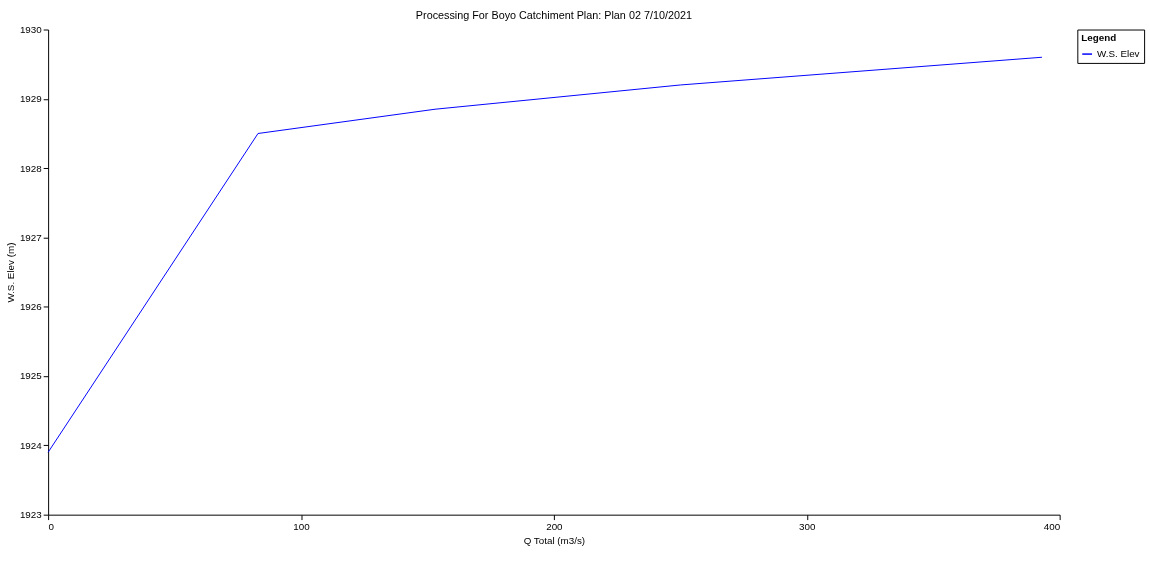  Describe the element at coordinates (554, 540) in the screenshot. I see `x-axis-title: Q Total (m3/s)` at that location.